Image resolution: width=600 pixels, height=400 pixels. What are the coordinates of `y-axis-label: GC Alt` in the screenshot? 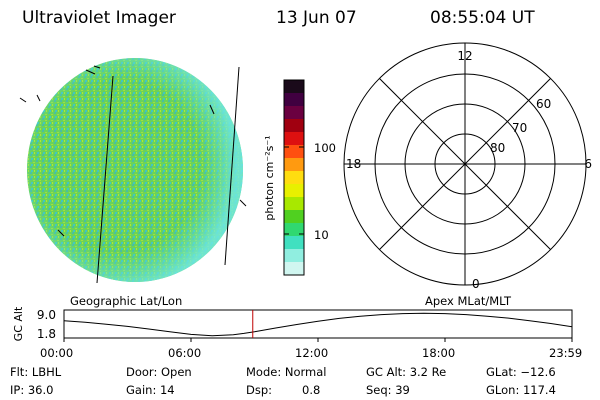 It's located at (18, 323).